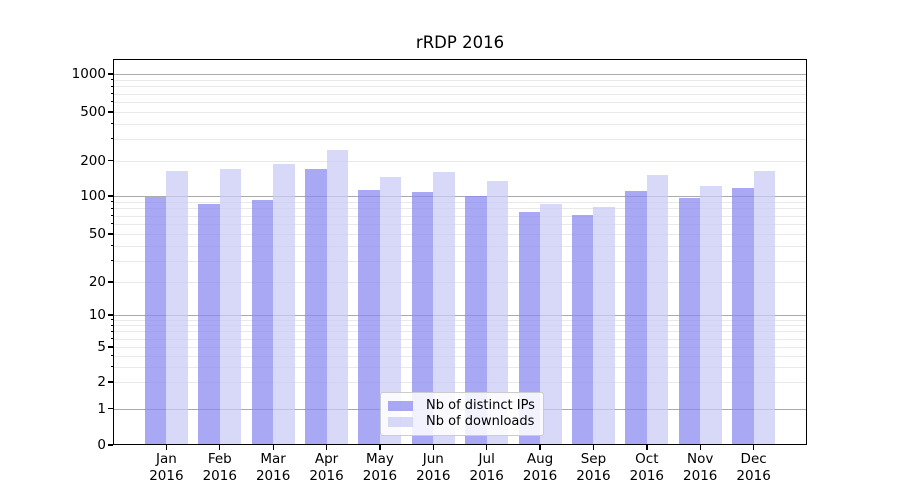  What do you see at coordinates (753, 459) in the screenshot?
I see `x-tick-month: Dec` at bounding box center [753, 459].